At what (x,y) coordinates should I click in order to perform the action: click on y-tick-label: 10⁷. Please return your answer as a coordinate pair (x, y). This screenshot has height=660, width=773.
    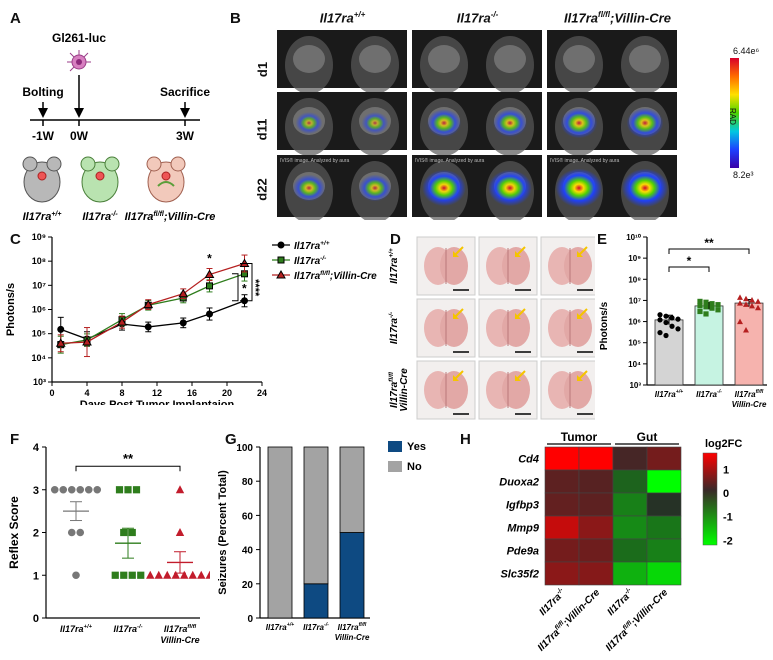
    Looking at the image, I should click on (635, 300).